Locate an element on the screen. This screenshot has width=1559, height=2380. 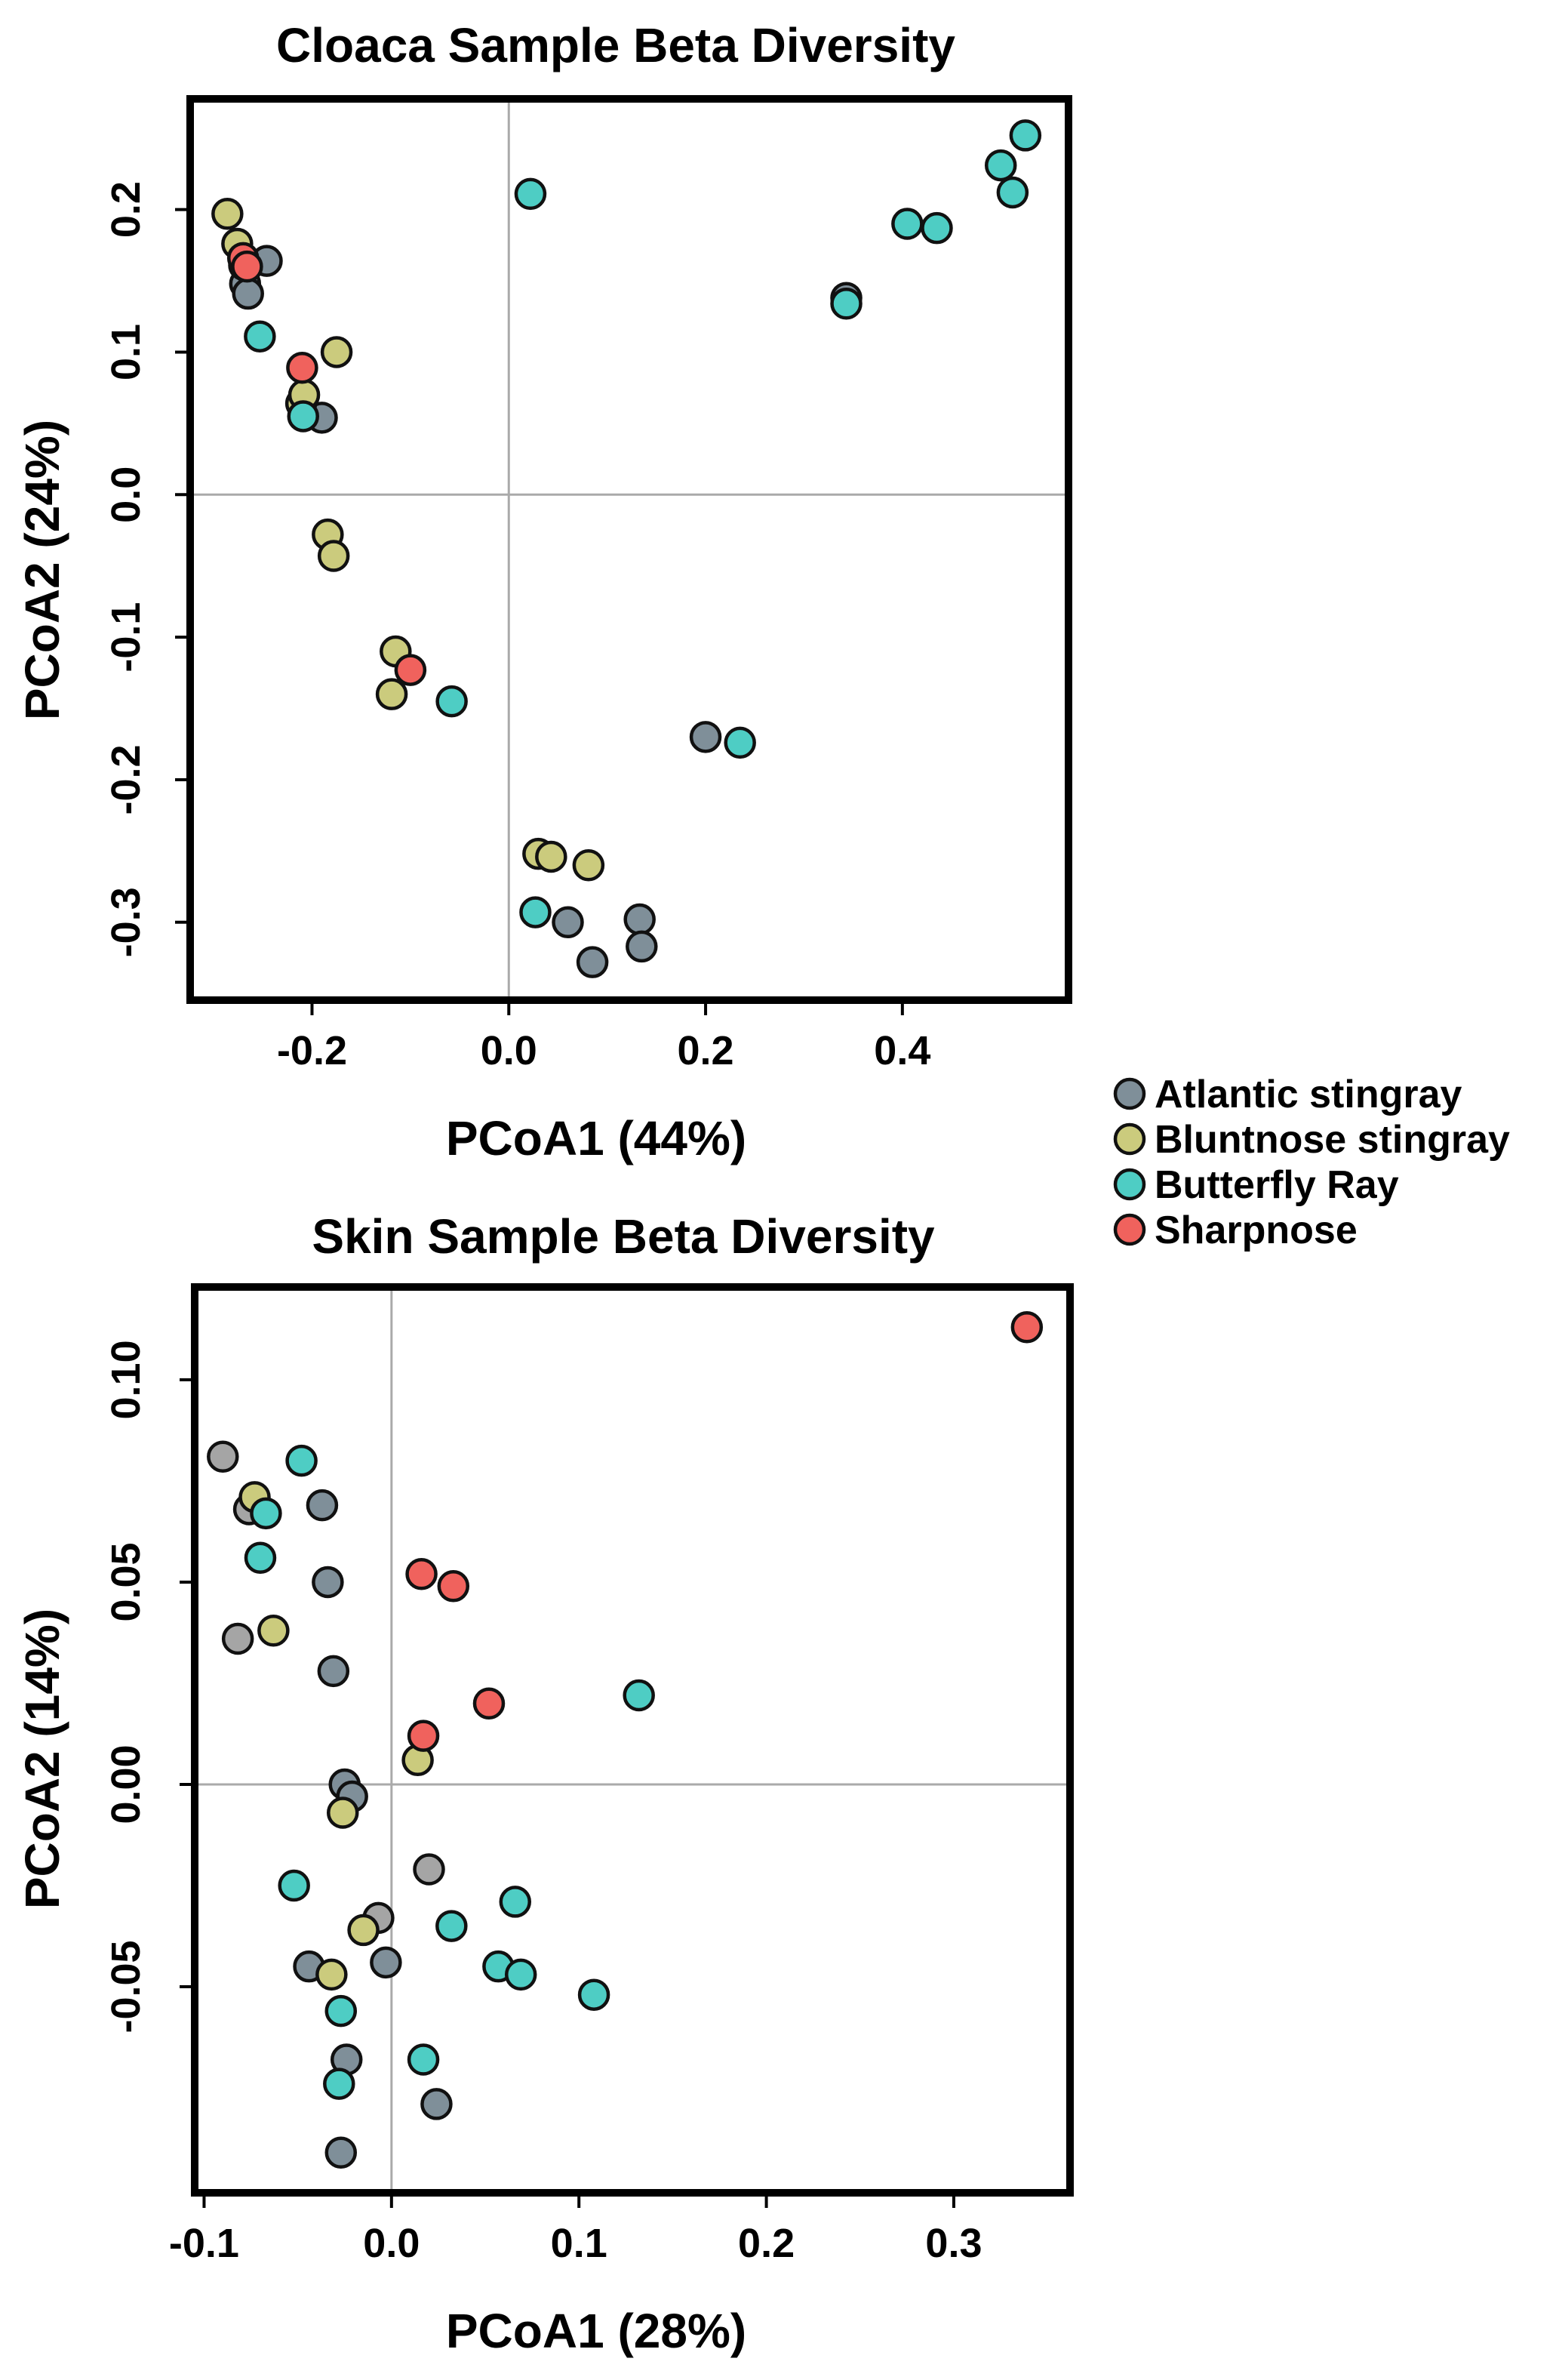
legend-label: Sharpnose is located at coordinates (1256, 1230).